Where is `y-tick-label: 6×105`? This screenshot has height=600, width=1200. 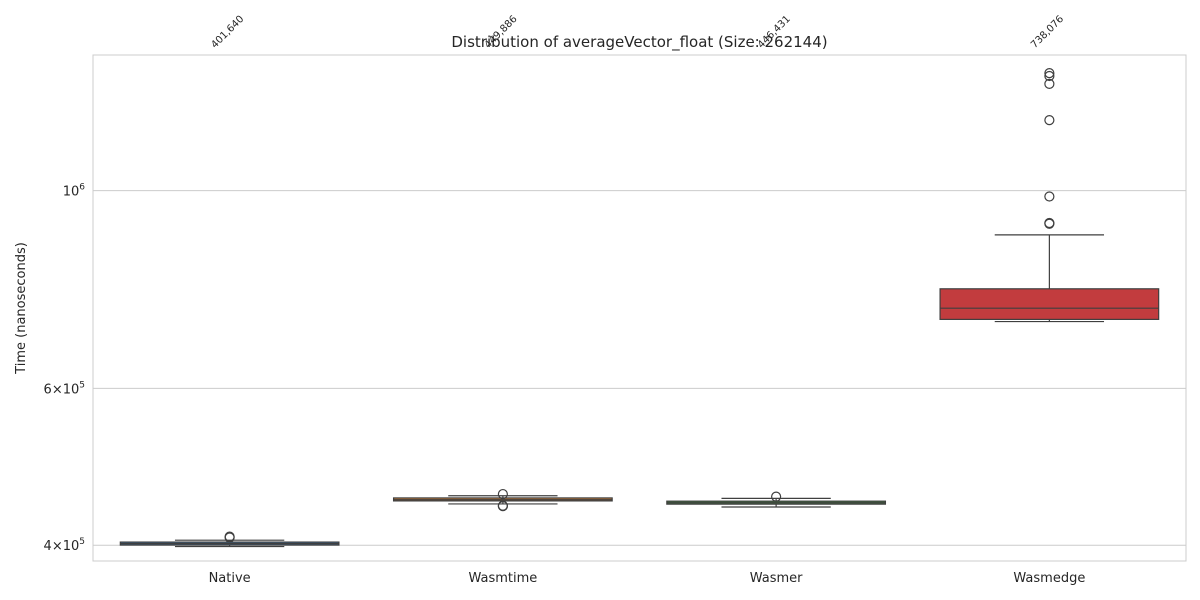
y-tick-label: 6×105 is located at coordinates (64, 388).